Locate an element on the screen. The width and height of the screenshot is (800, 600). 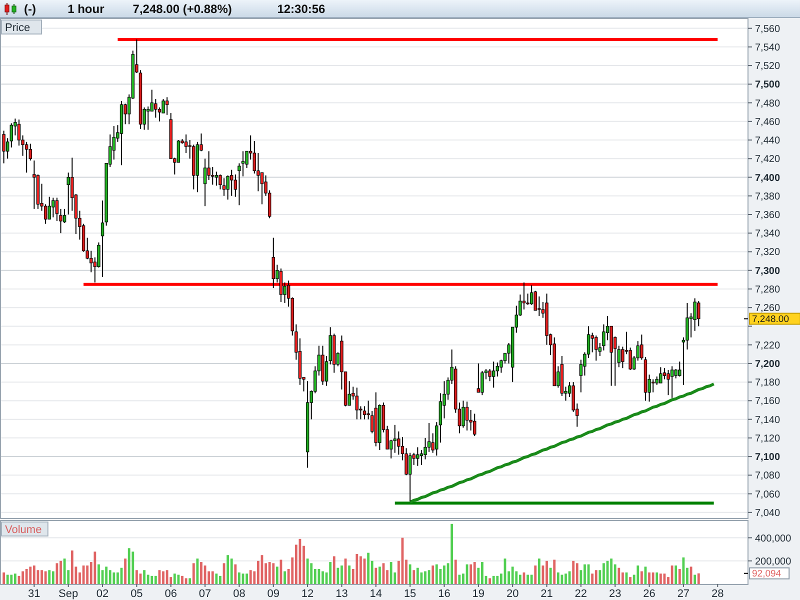
x-tick-label: 23 is located at coordinates (615, 594).